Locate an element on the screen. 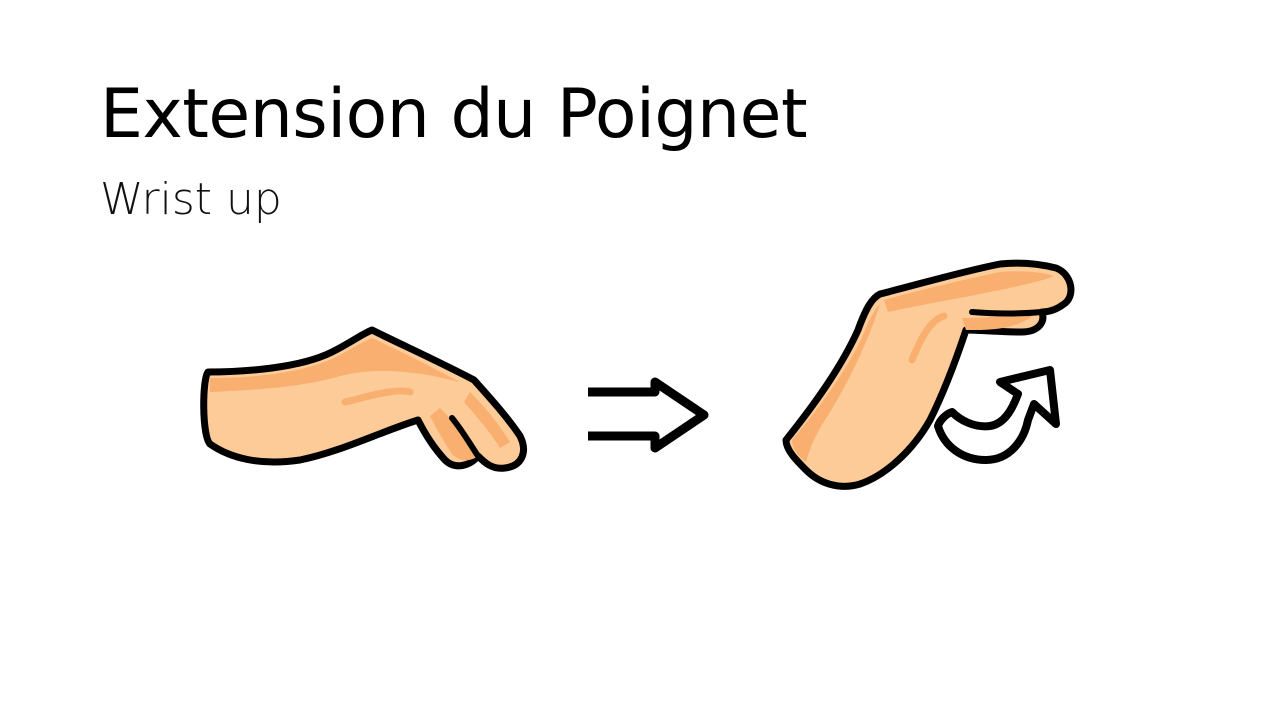 The height and width of the screenshot is (720, 1280). hand-wrist-extended-icon is located at coordinates (928, 374).